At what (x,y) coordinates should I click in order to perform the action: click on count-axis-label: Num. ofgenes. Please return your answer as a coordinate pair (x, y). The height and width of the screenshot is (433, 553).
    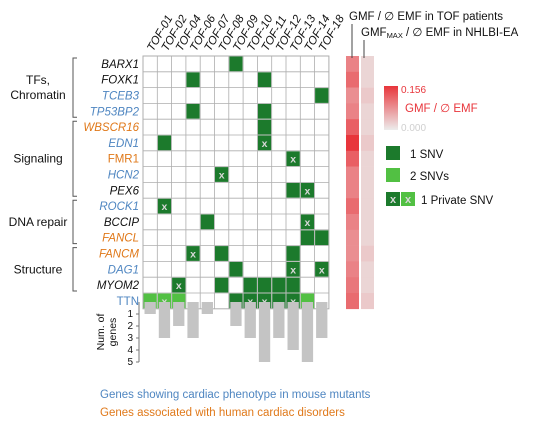
    Looking at the image, I should click on (107, 332).